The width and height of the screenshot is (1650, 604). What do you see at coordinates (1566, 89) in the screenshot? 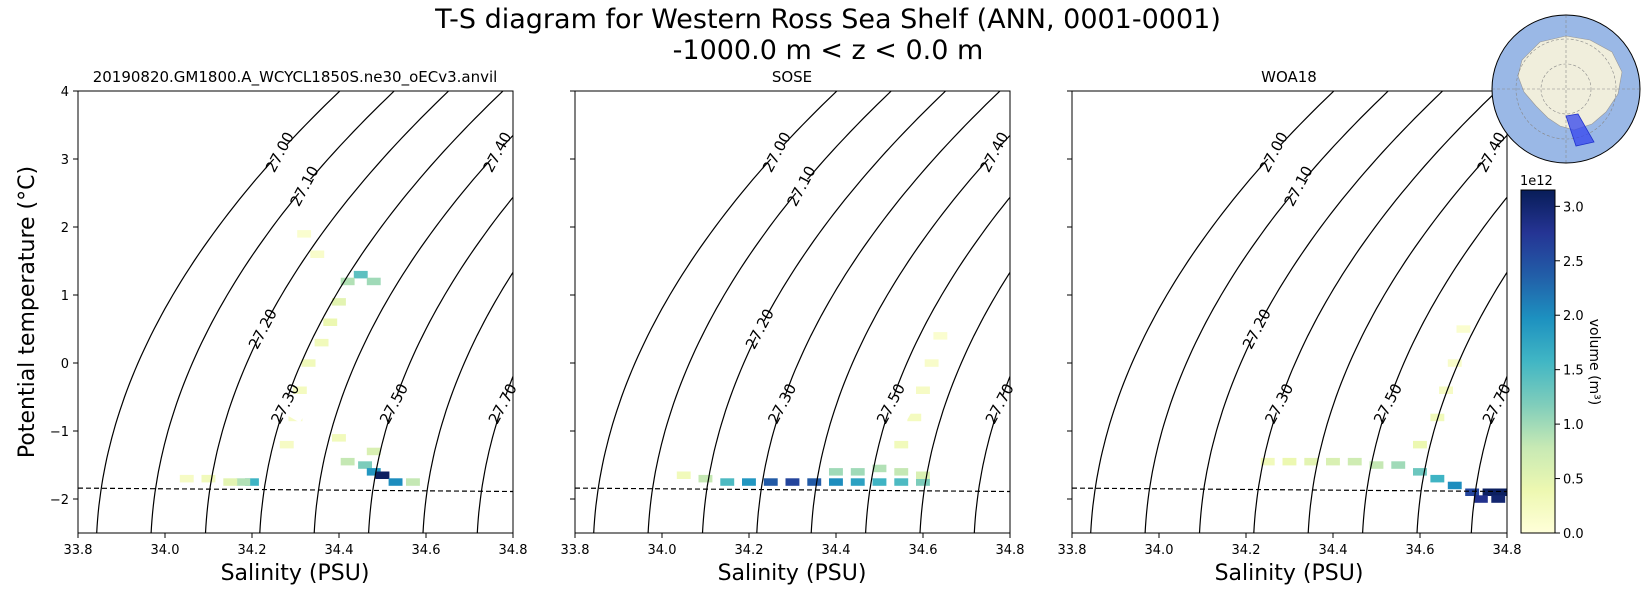
I see `inset-polar-map` at bounding box center [1566, 89].